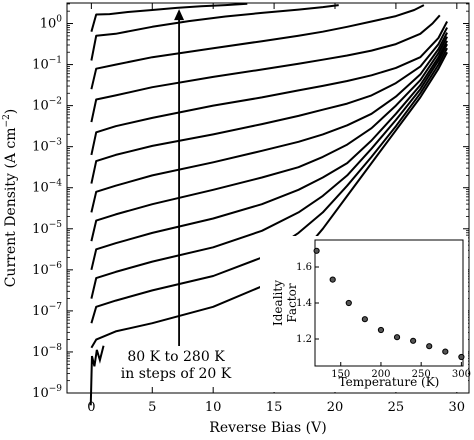 This screenshot has width=474, height=440. What do you see at coordinates (457, 407) in the screenshot?
I see `x-tick-label: 30` at bounding box center [457, 407].